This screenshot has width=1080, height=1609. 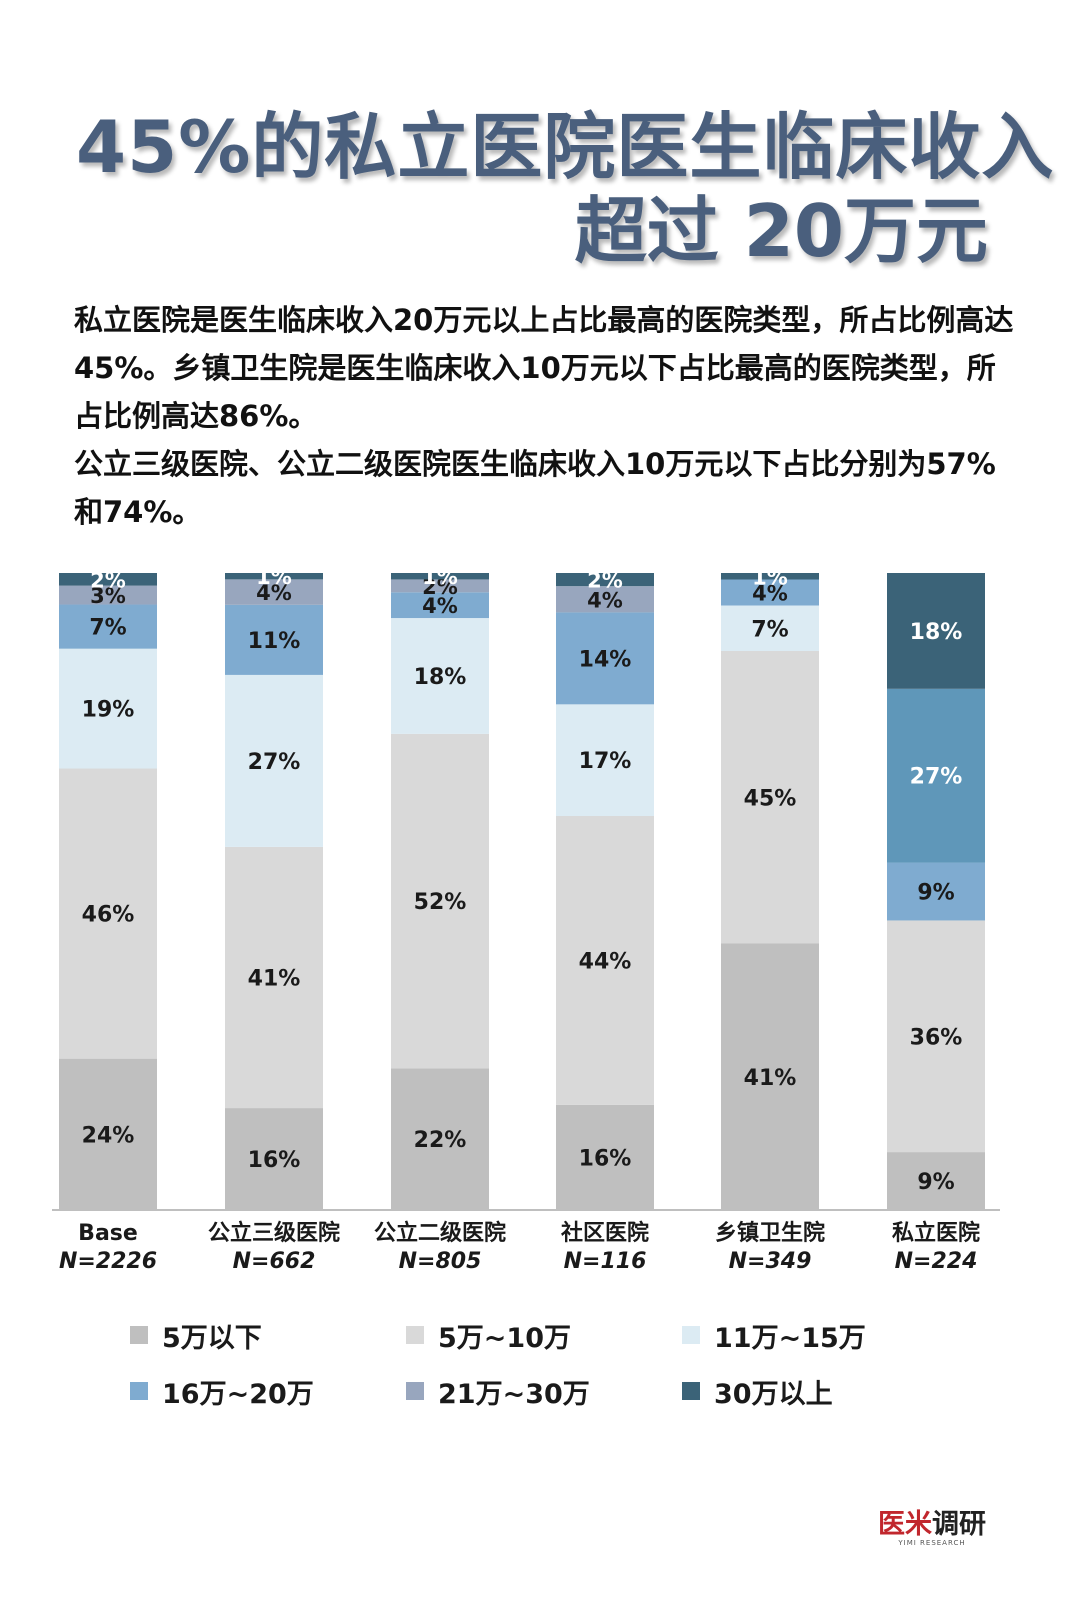 I want to click on data-label-2-5: 1%, so click(x=440, y=577).